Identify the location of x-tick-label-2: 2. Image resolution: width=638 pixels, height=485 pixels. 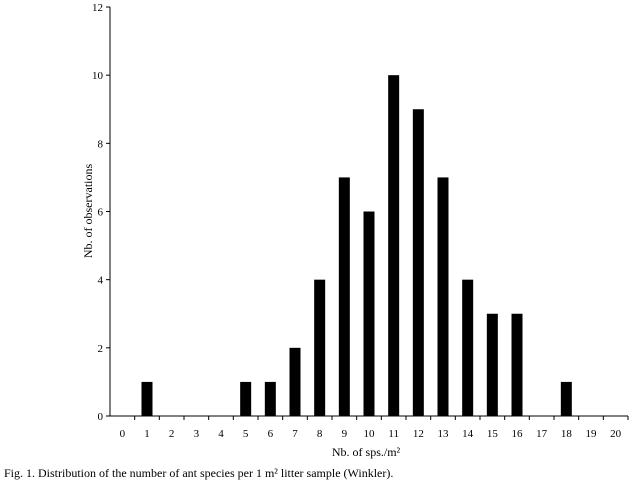
(172, 434).